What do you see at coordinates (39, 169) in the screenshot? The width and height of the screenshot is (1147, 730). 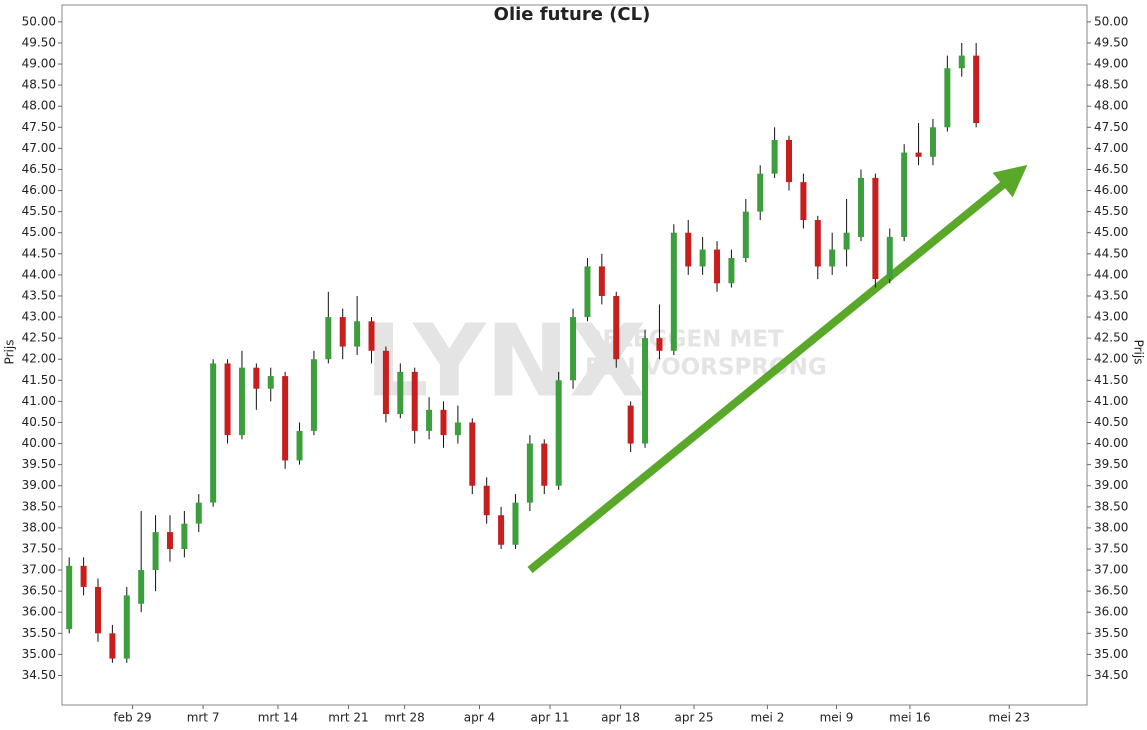 I see `y-tick-label: 46.50` at bounding box center [39, 169].